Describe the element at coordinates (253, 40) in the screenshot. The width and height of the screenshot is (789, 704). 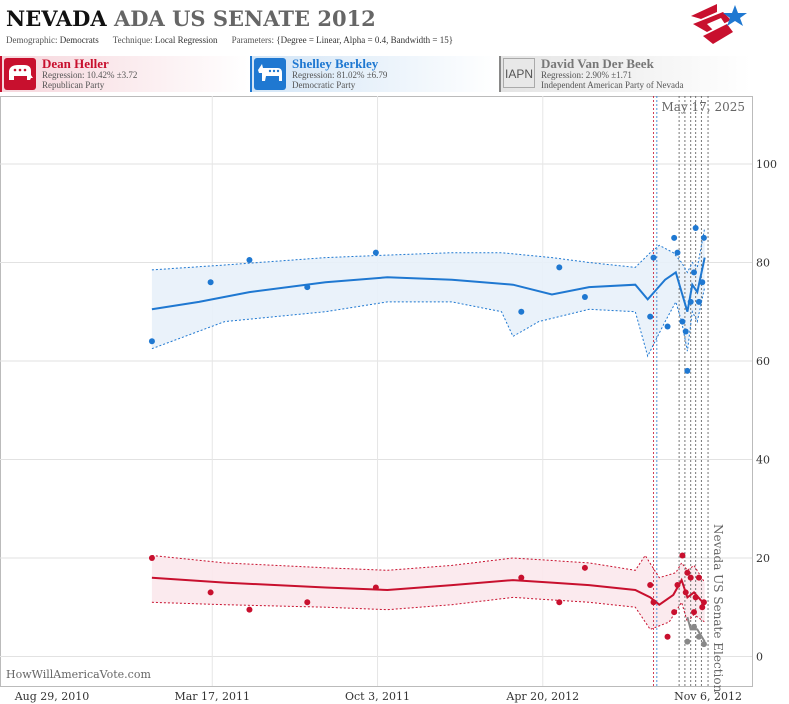
I see `parameters-label: Parameters:` at that location.